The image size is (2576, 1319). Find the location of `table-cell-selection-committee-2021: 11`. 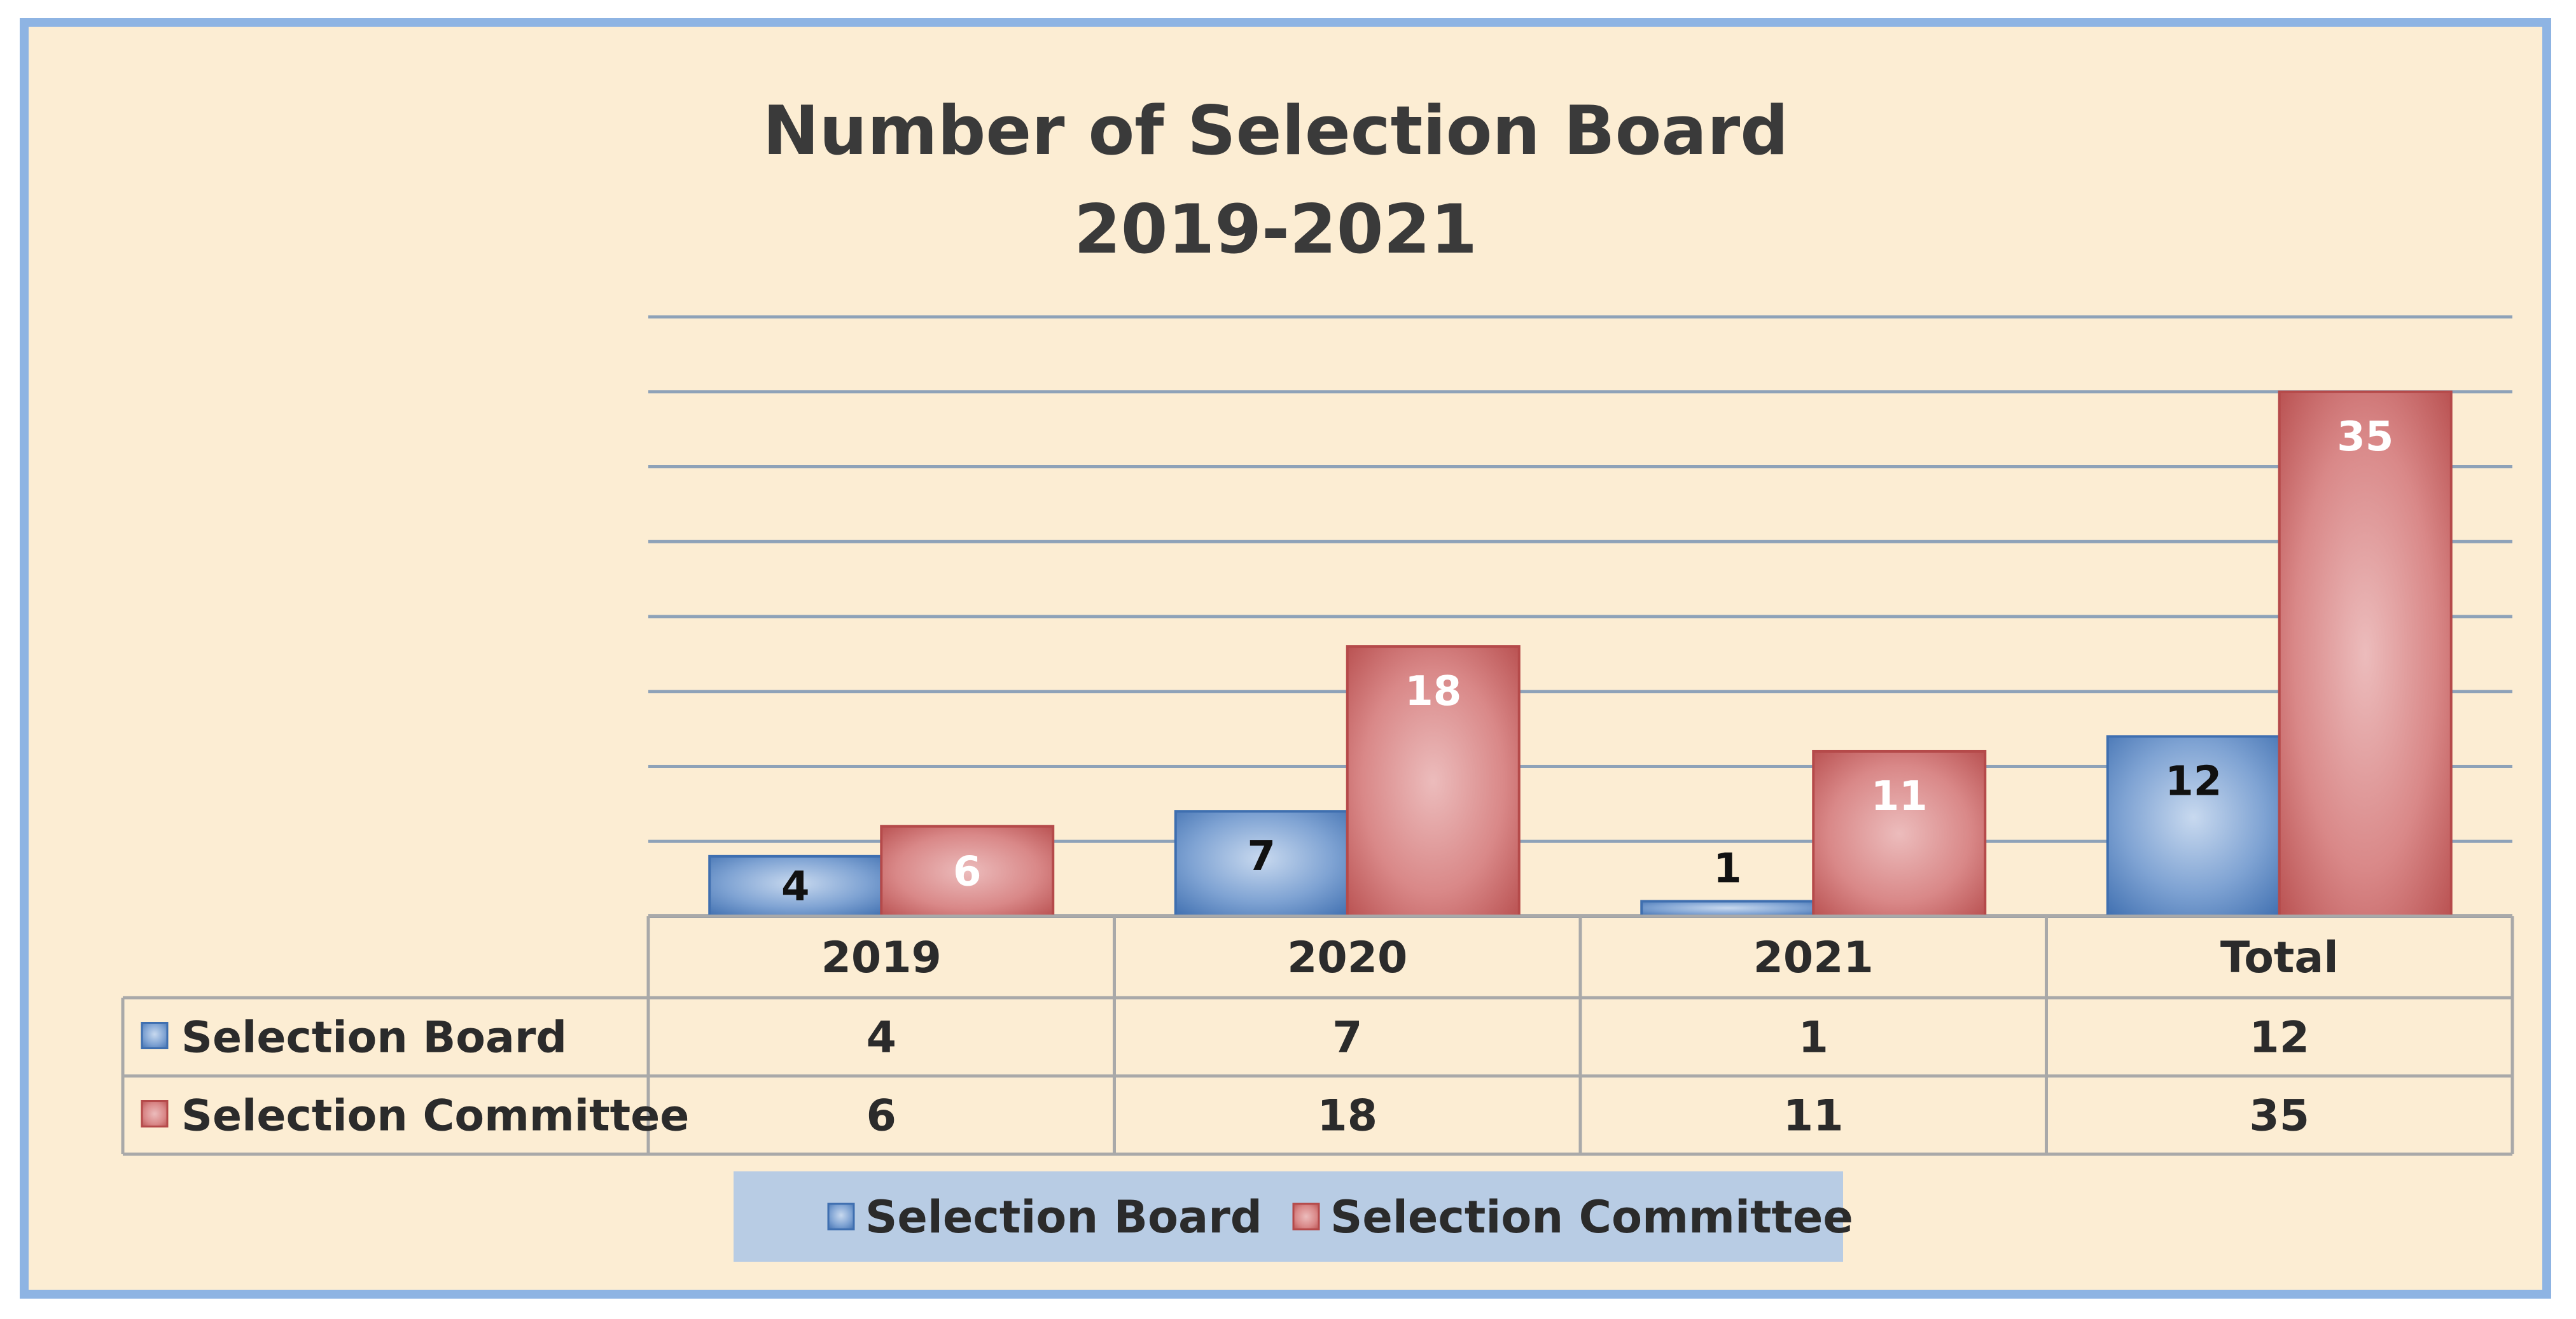

table-cell-selection-committee-2021: 11 is located at coordinates (1814, 1116).